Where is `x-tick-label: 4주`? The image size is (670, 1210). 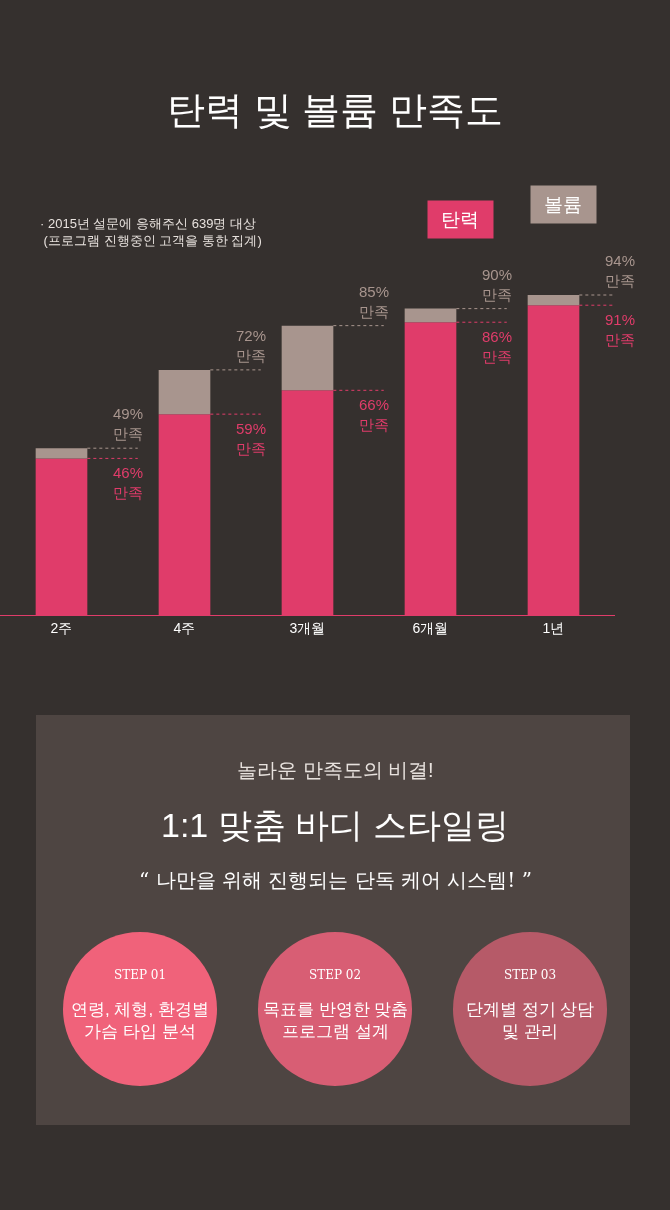 x-tick-label: 4주 is located at coordinates (184, 627).